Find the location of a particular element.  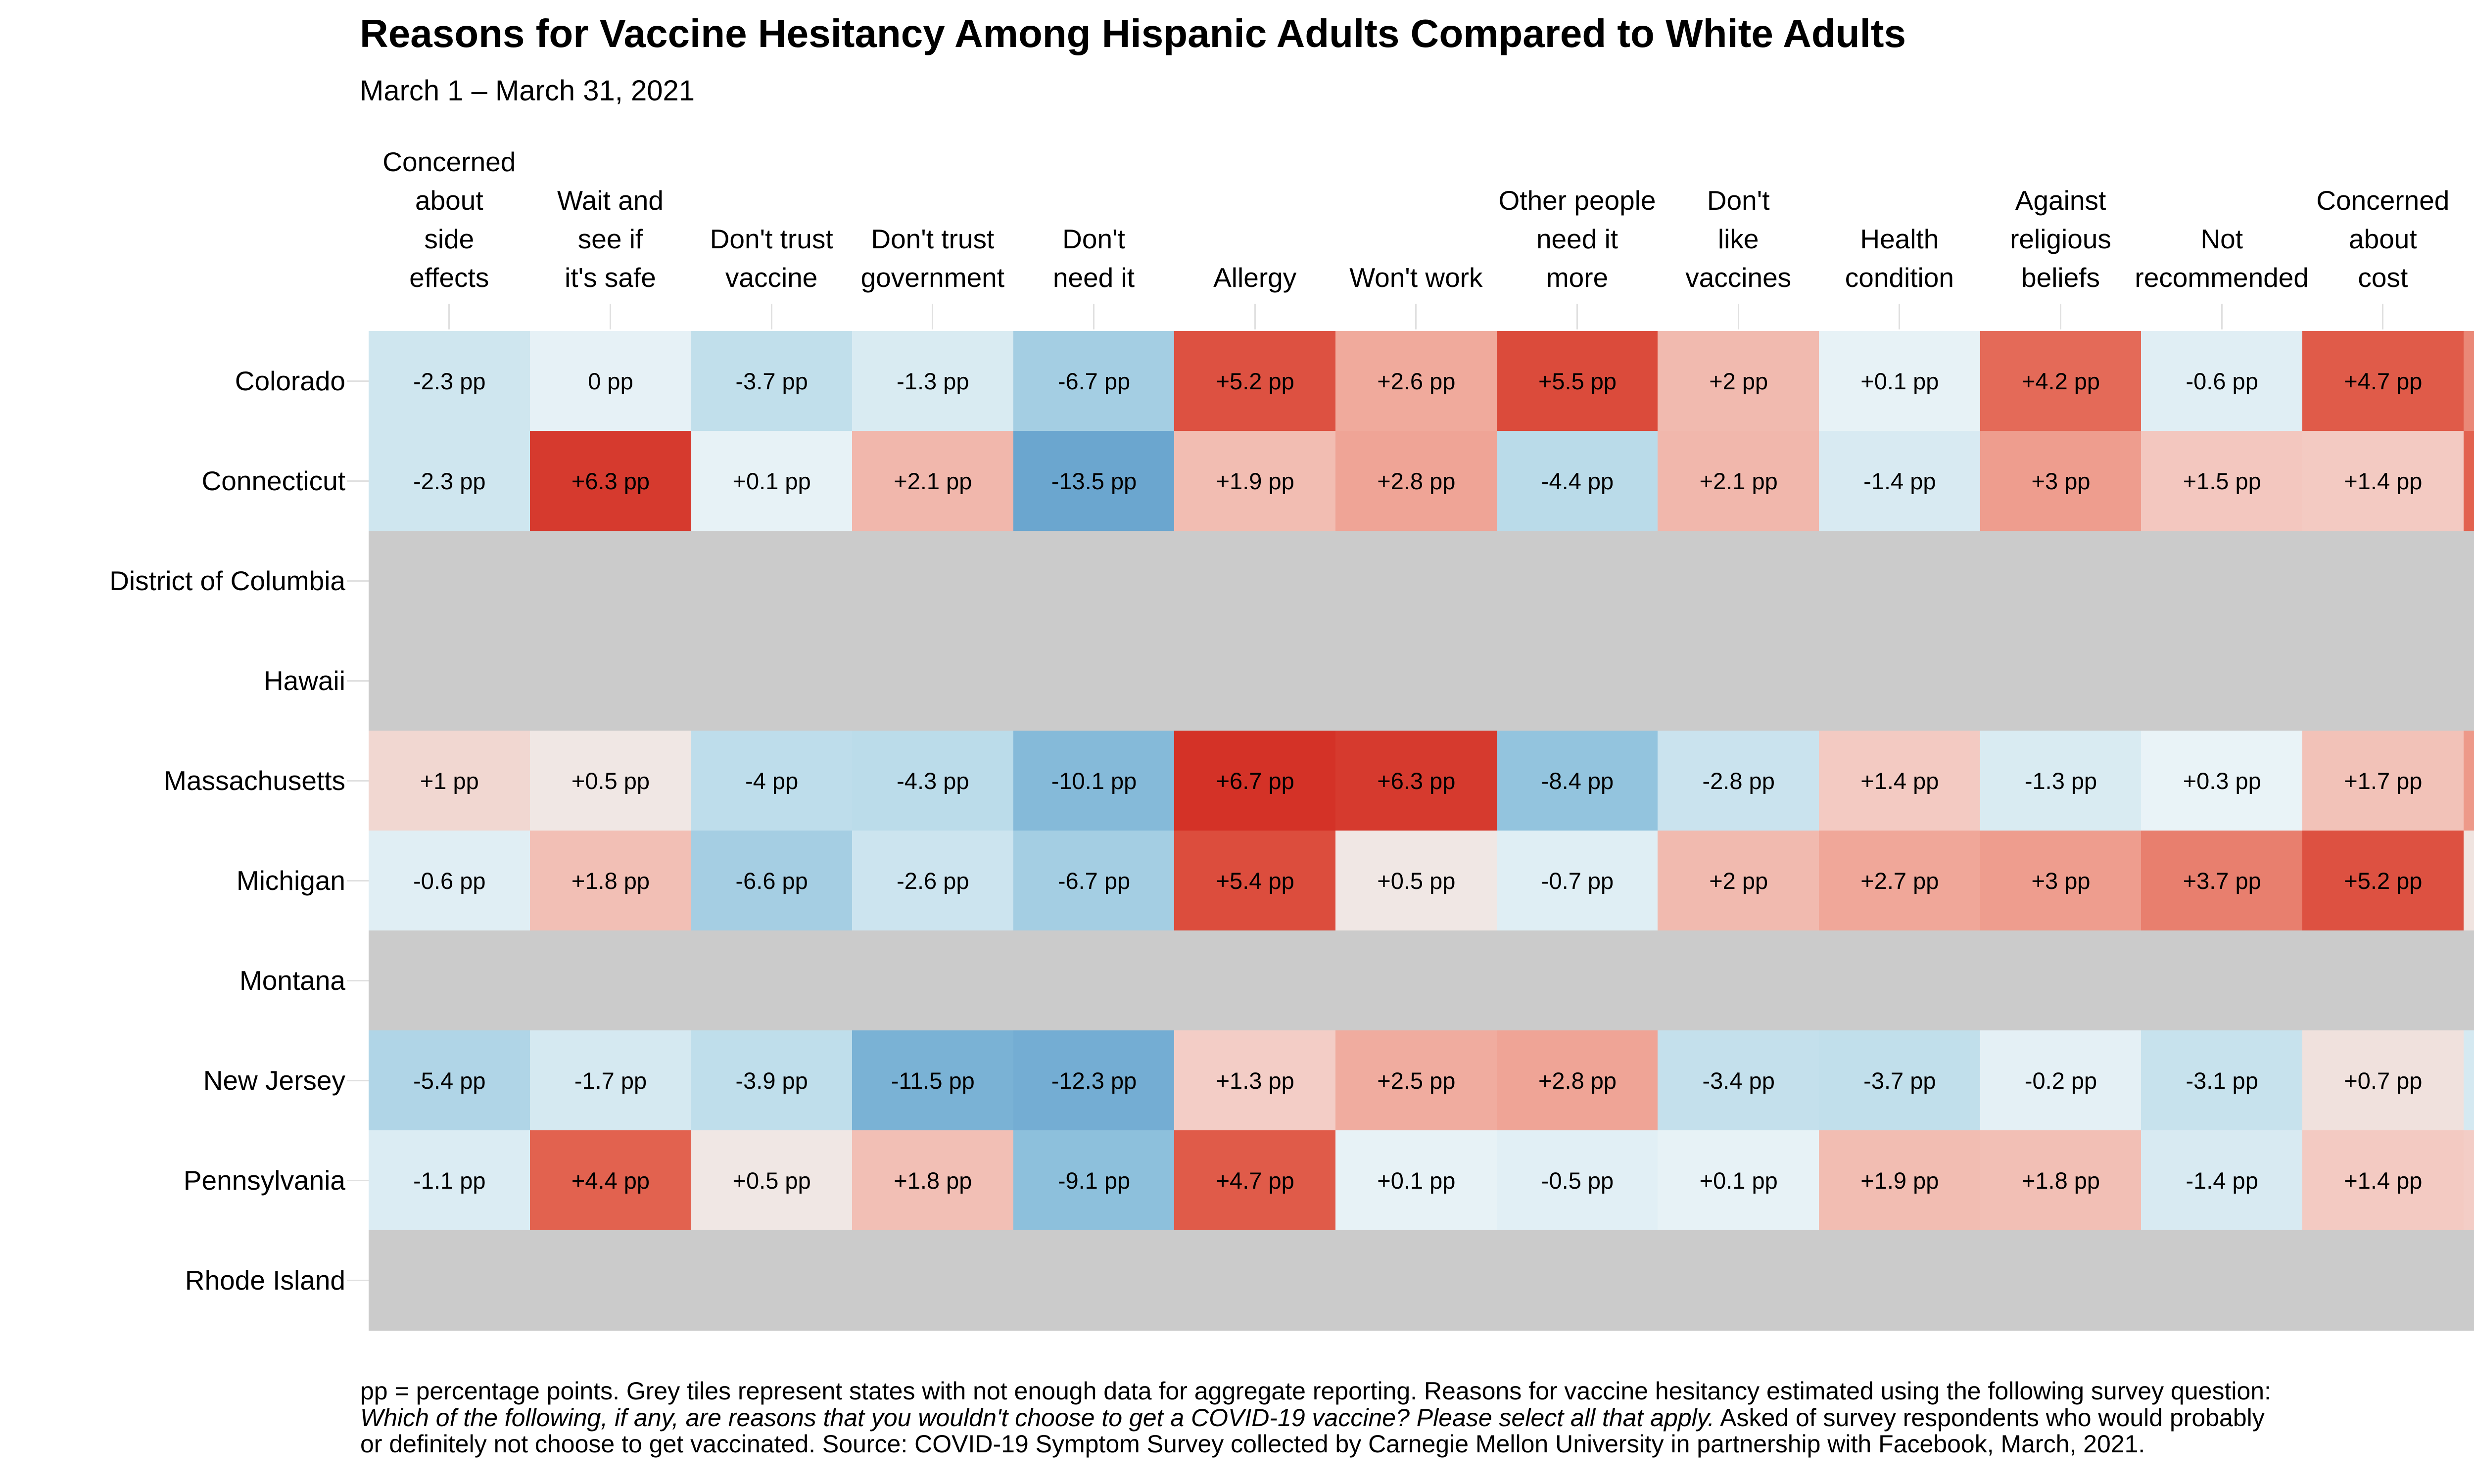

heatmap-cell: -9.1 pp is located at coordinates (1094, 1180).